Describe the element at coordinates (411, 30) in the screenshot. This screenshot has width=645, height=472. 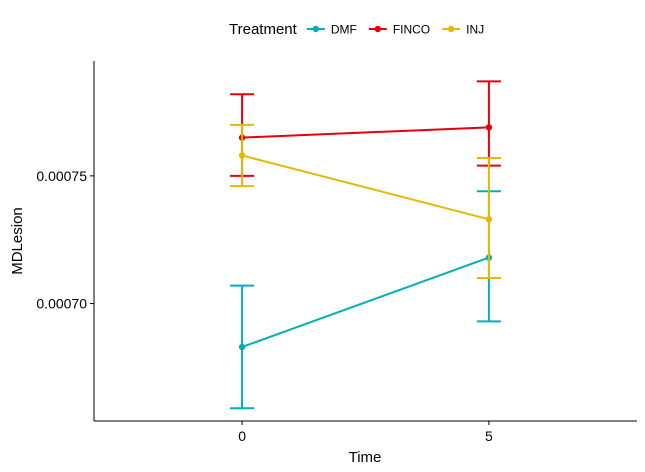
I see `legend-label-finco: FINCO` at that location.